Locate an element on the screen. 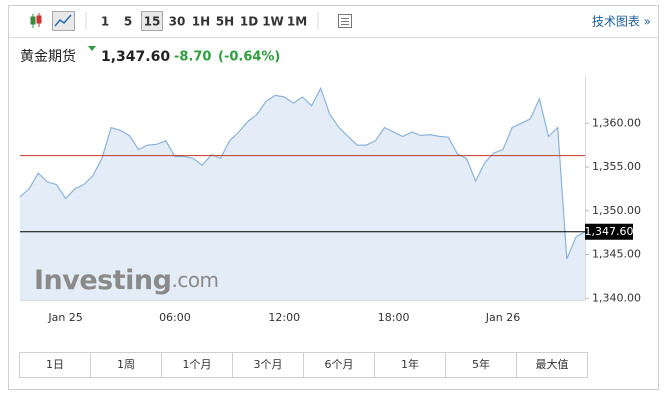 This screenshot has width=667, height=402. price-change-pct: (-0.64%) is located at coordinates (249, 57).